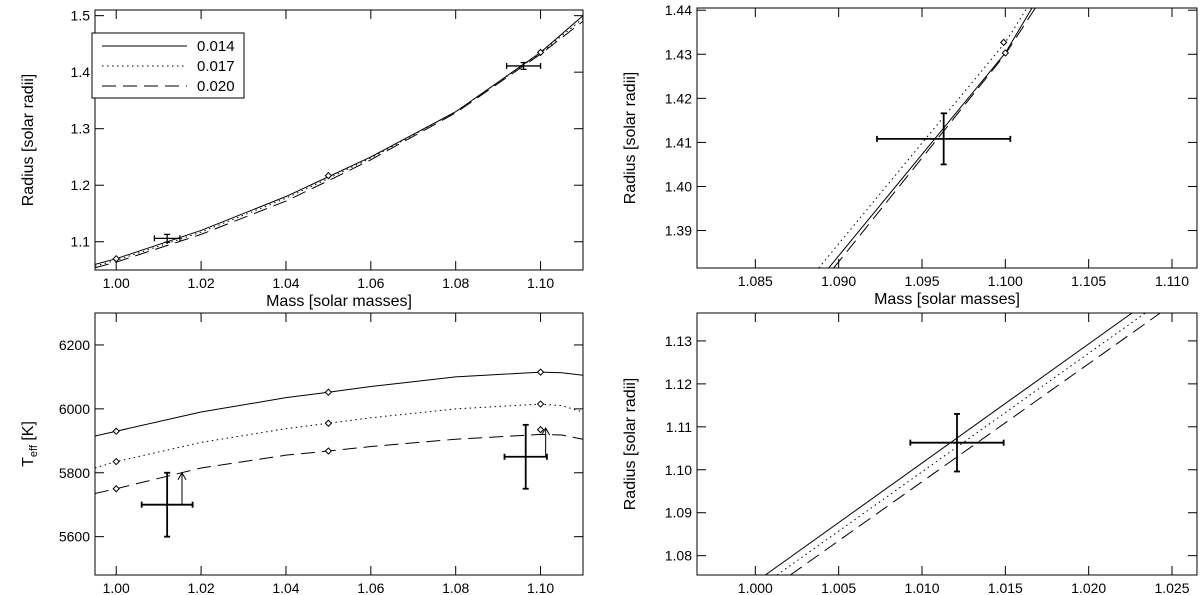 This screenshot has height=595, width=1200. I want to click on x-tick-label: 1.010, so click(921, 587).